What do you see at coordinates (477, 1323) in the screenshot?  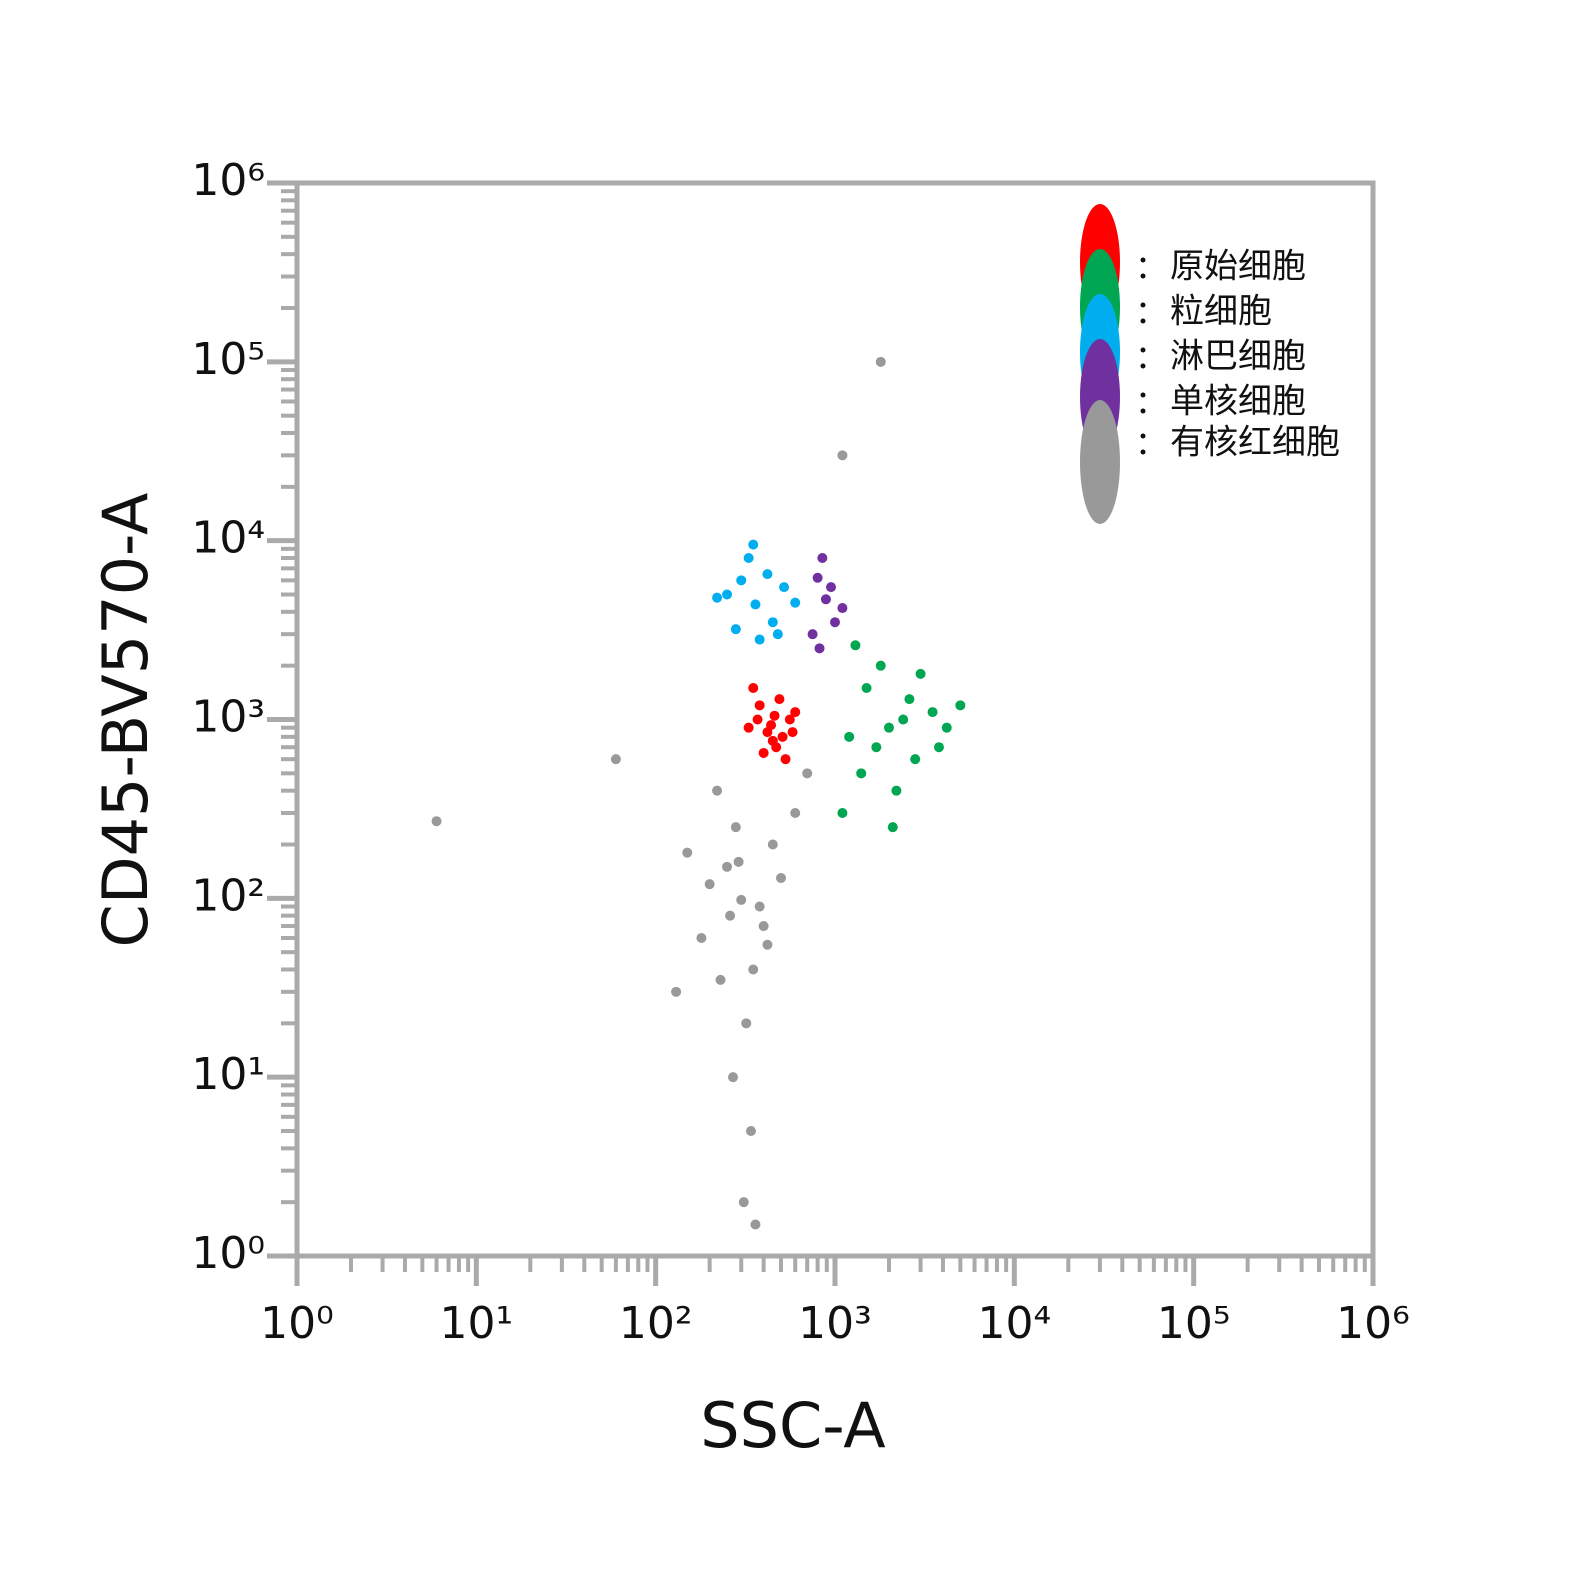 I see `x-tick-label: 10¹` at bounding box center [477, 1323].